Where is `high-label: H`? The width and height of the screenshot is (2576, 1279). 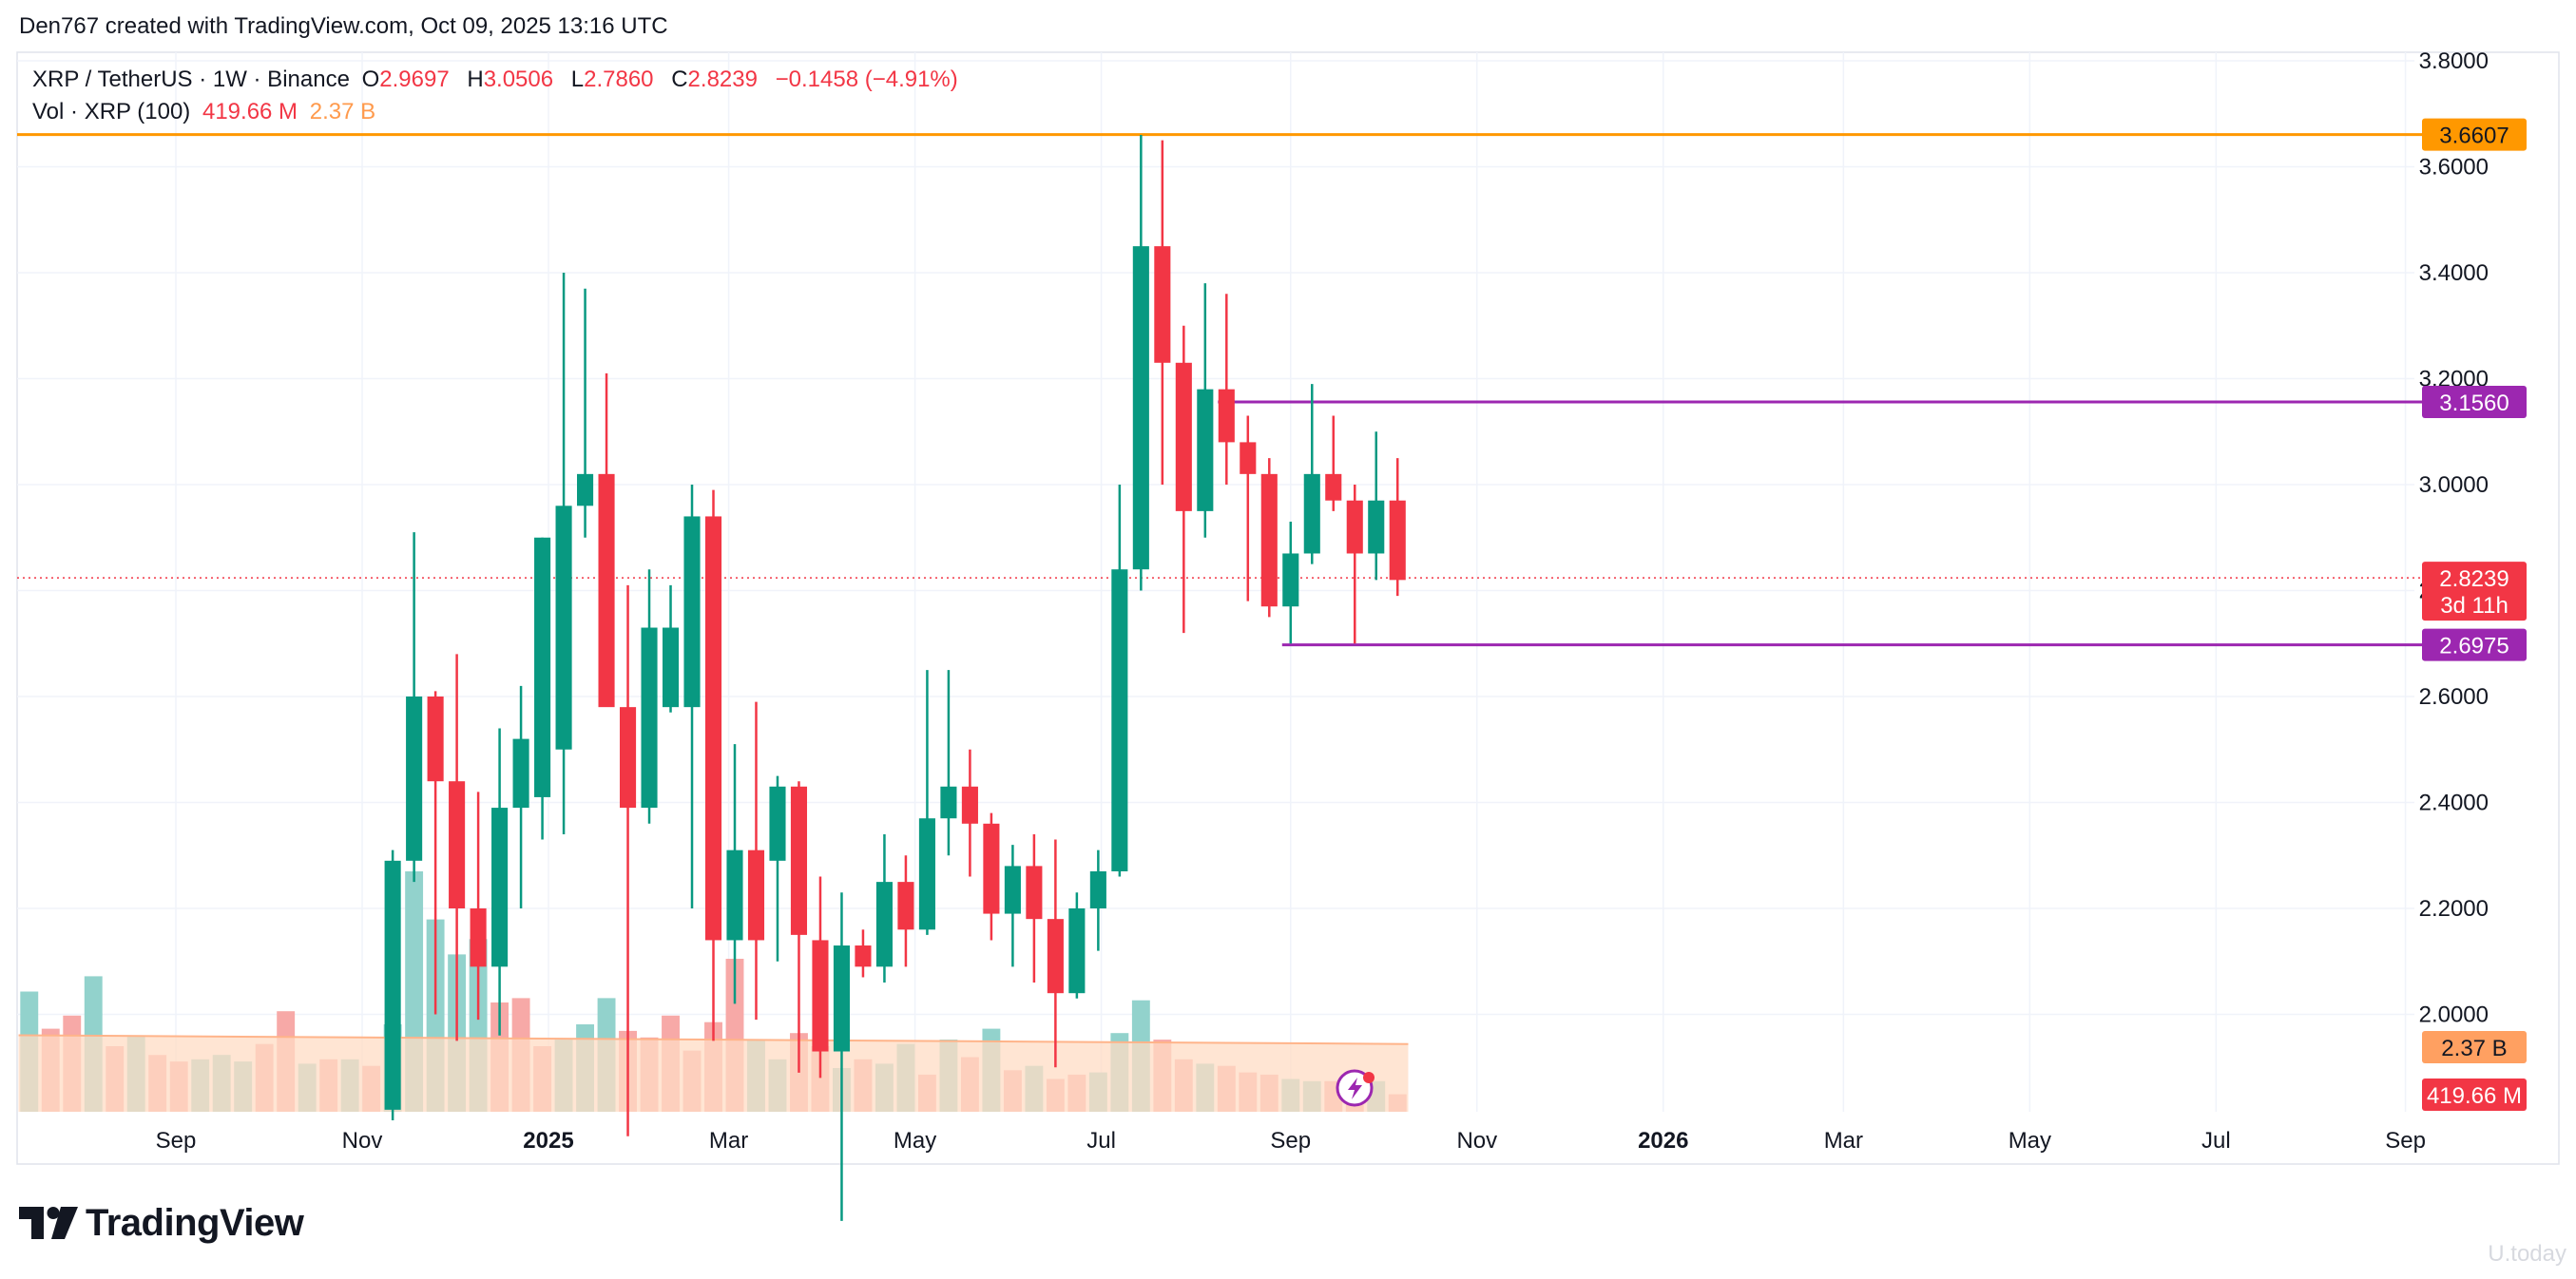 high-label: H is located at coordinates (475, 79).